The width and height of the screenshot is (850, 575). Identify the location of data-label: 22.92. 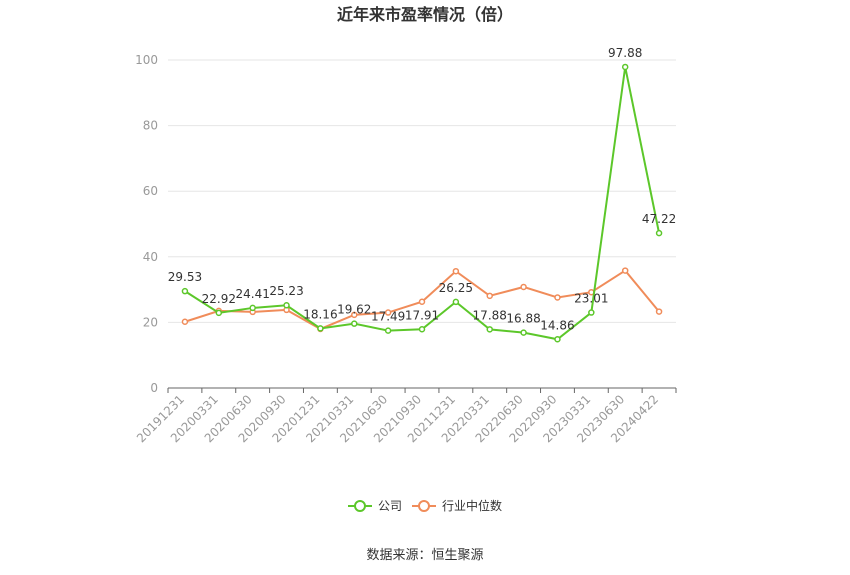
(219, 299).